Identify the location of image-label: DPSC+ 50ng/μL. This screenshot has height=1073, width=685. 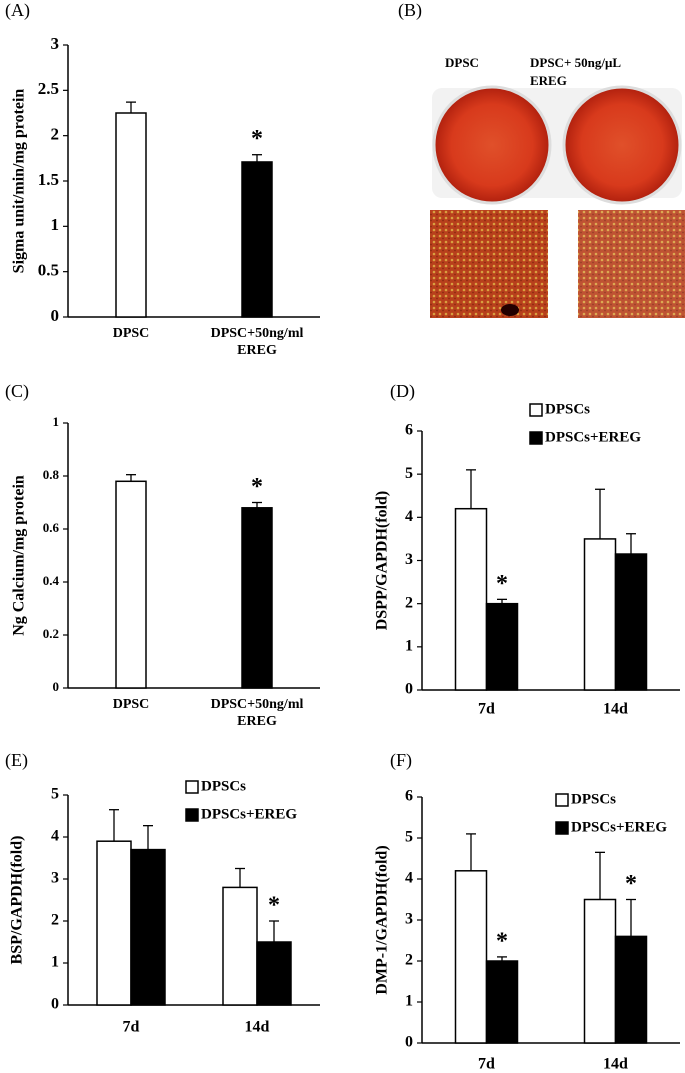
(575, 62).